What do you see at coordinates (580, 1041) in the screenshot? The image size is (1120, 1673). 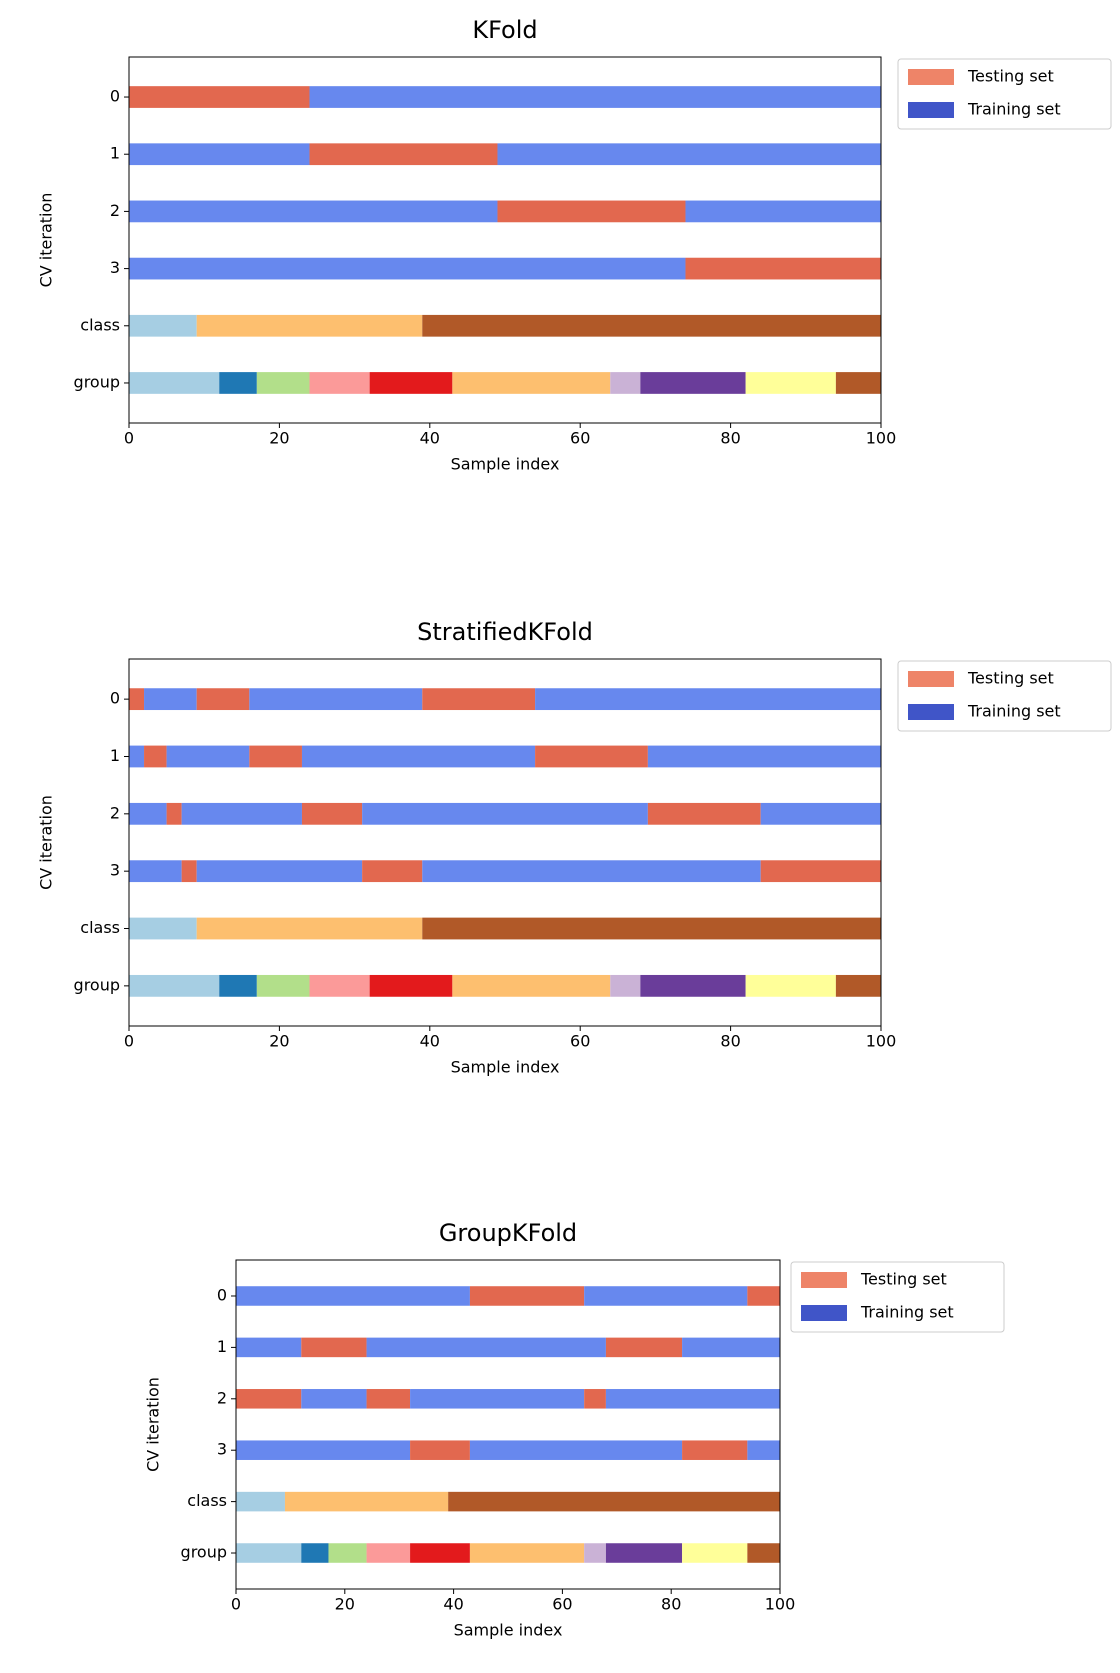 I see `x-tick-label: 60` at bounding box center [580, 1041].